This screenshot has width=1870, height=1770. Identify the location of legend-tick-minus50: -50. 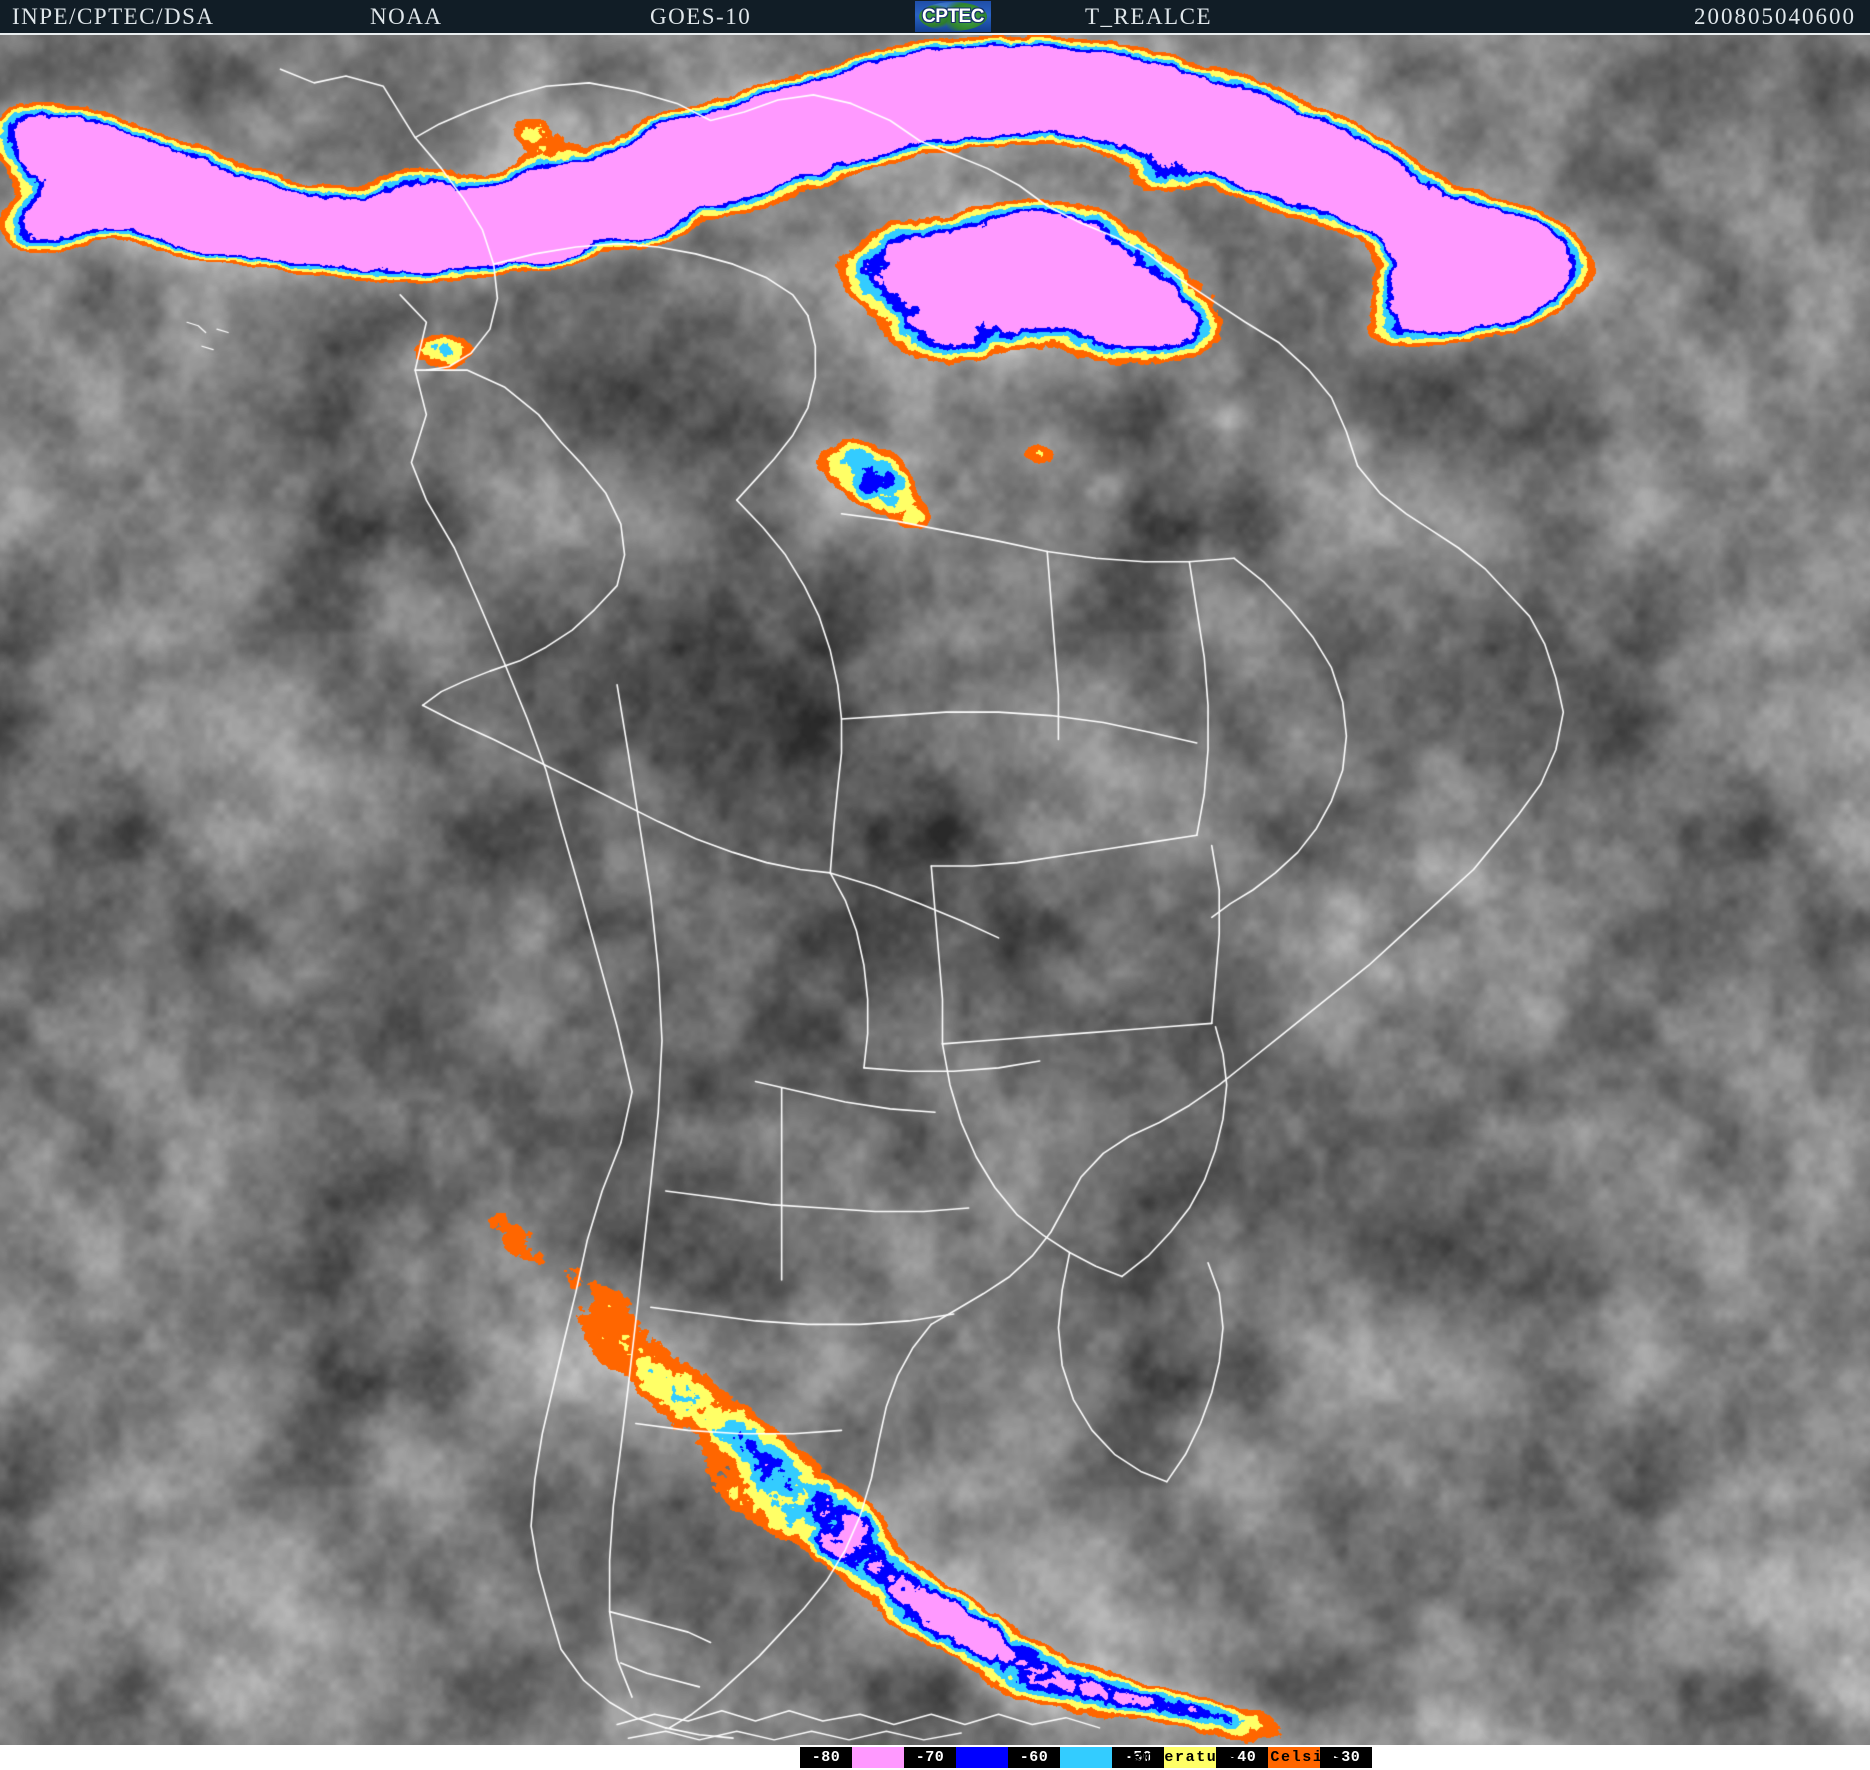
(1138, 1757).